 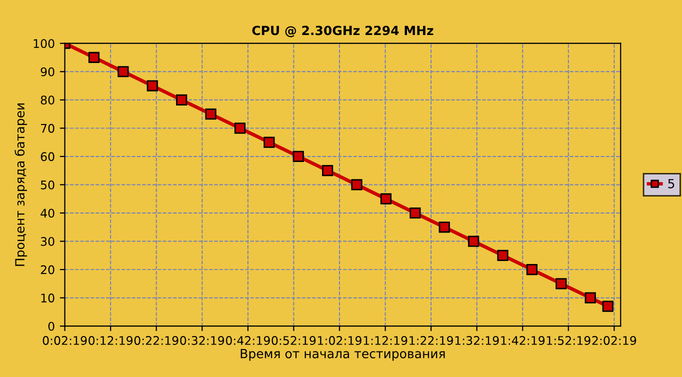 What do you see at coordinates (47, 71) in the screenshot?
I see `y-tick-label: 90` at bounding box center [47, 71].